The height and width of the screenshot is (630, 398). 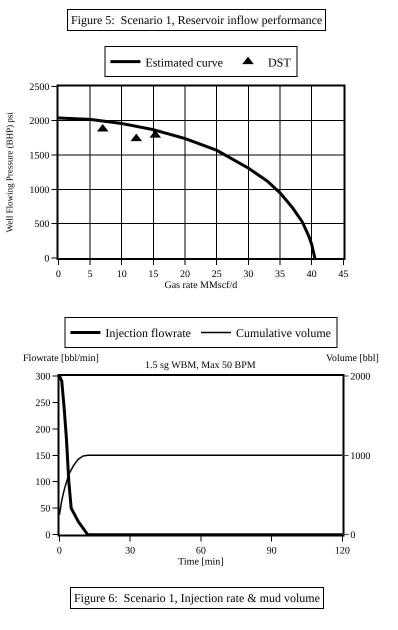 What do you see at coordinates (201, 551) in the screenshot?
I see `x-tick-label: 60` at bounding box center [201, 551].